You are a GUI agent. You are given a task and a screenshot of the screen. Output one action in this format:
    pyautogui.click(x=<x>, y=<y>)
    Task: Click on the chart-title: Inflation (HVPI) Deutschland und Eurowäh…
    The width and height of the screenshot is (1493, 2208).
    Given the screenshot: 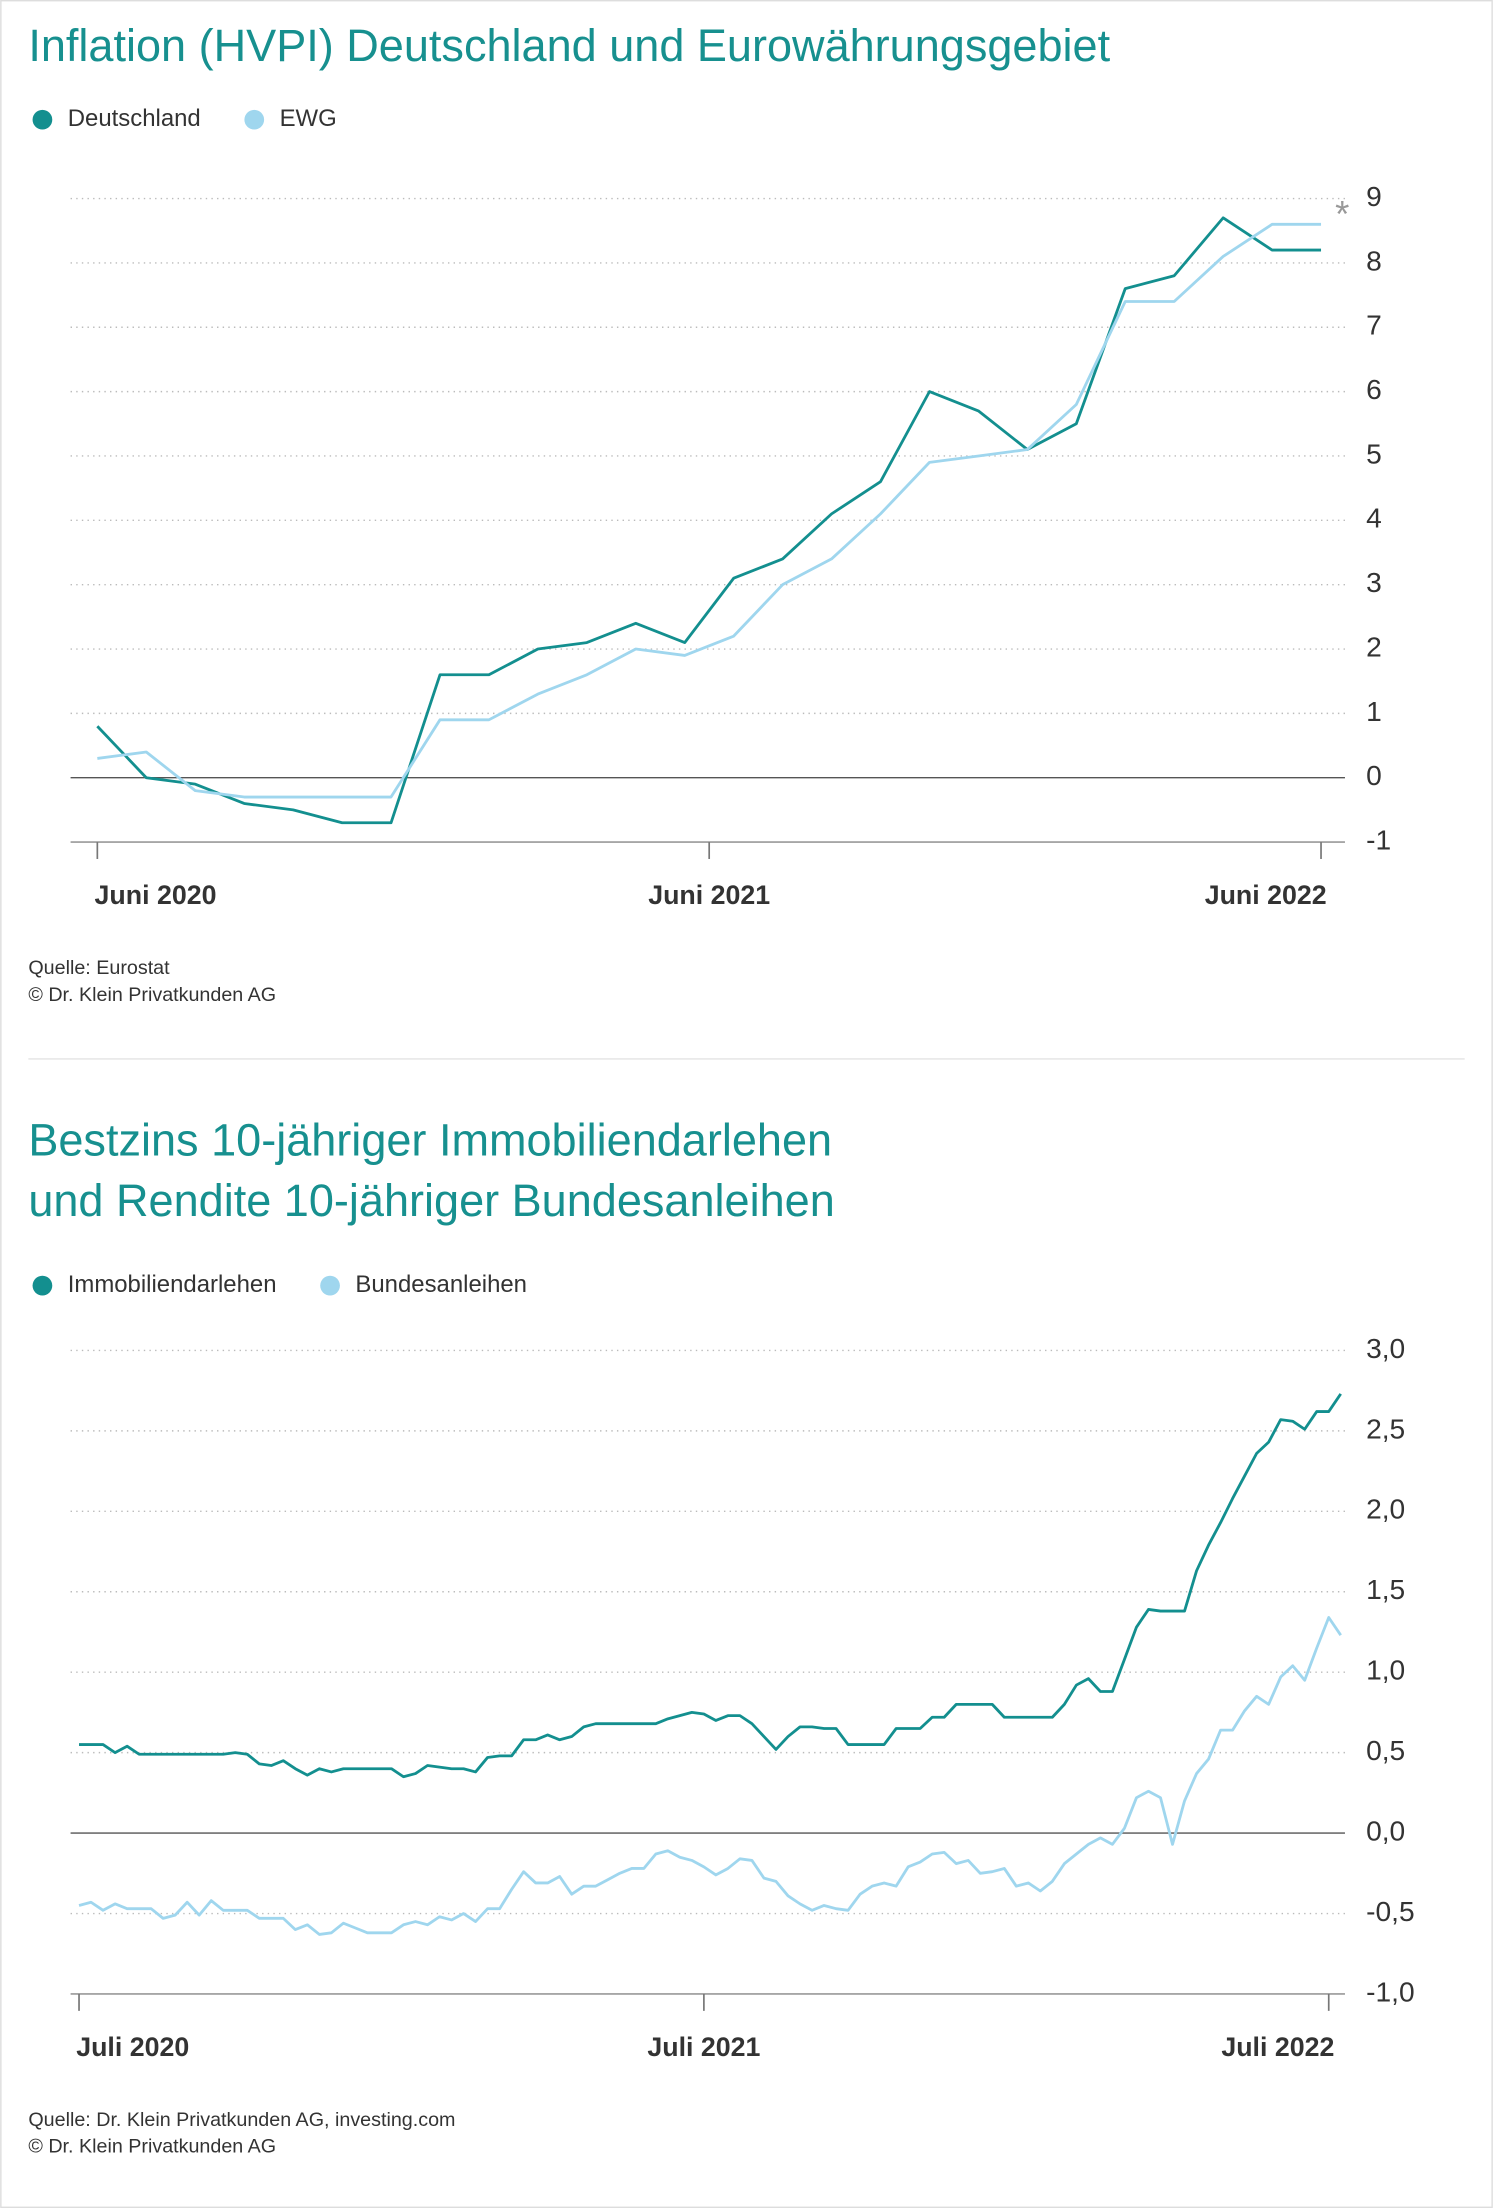 What is the action you would take?
    pyautogui.click(x=569, y=45)
    